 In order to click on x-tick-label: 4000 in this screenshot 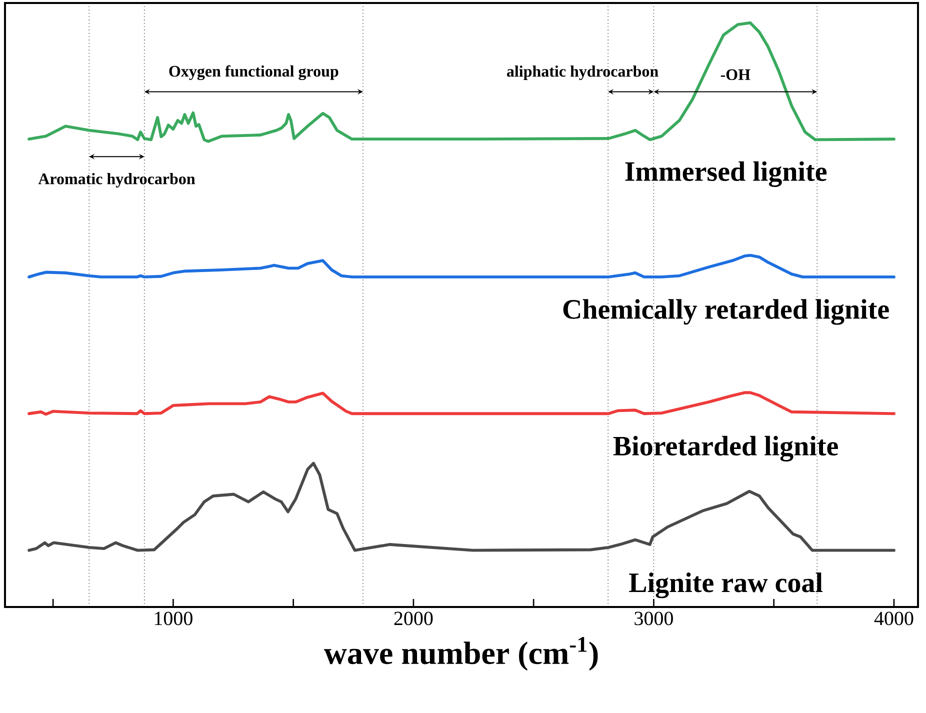, I will do `click(894, 619)`.